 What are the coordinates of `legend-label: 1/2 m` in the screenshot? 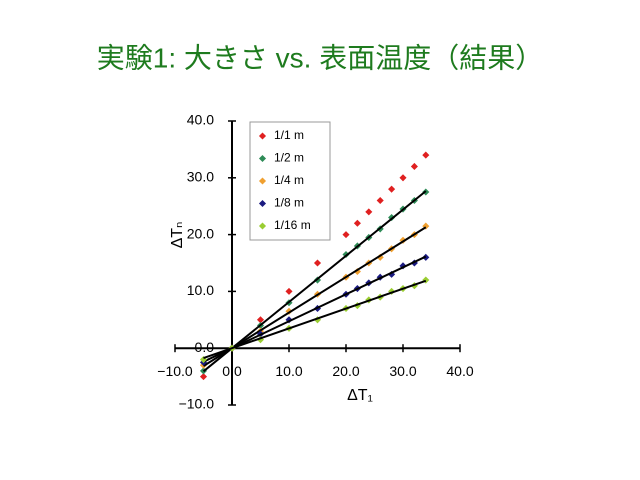 It's located at (289, 158).